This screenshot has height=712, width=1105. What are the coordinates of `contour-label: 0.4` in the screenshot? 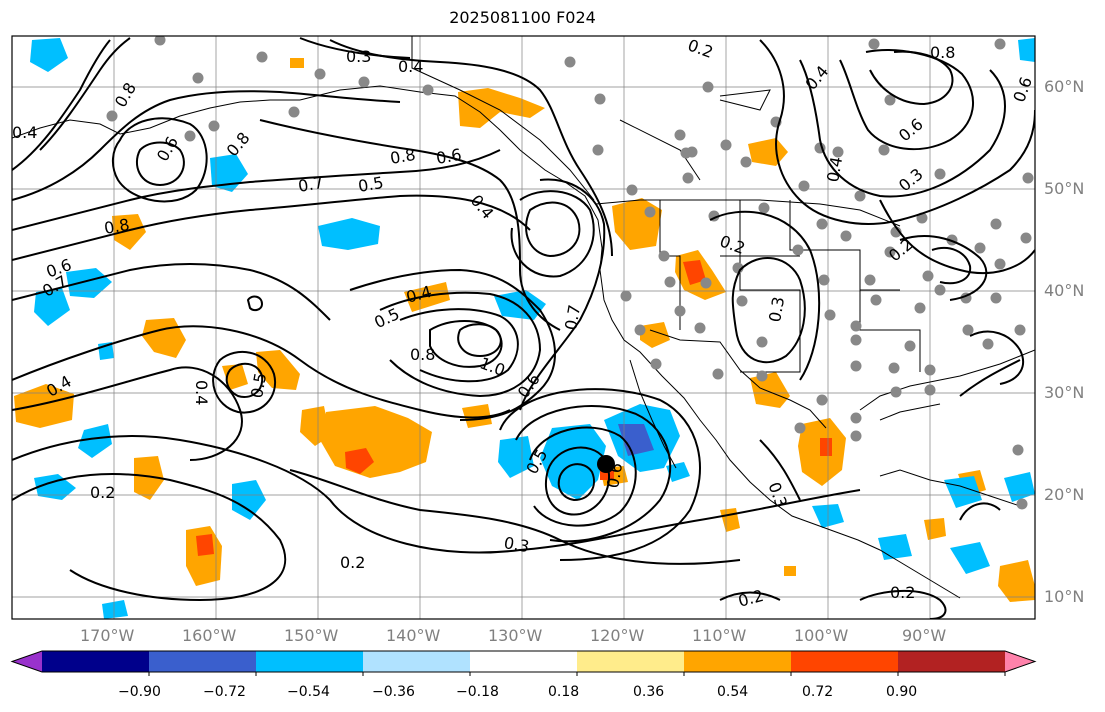 It's located at (201, 392).